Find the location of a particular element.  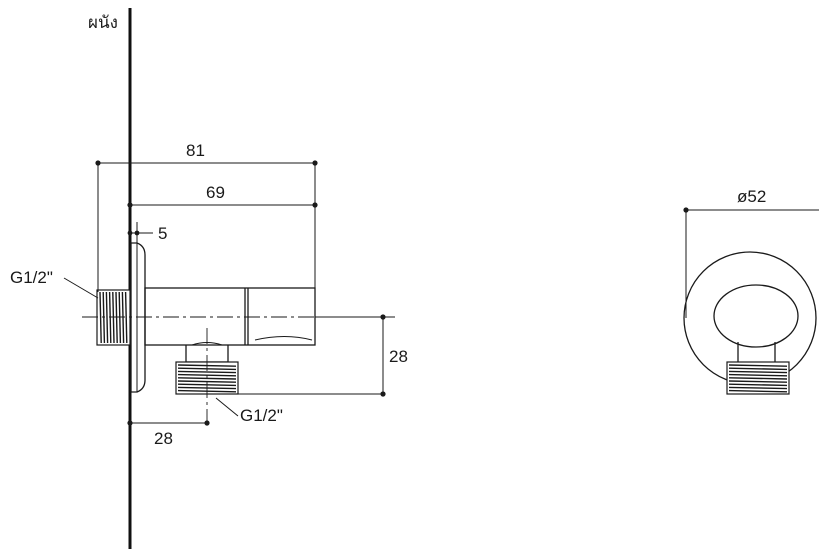

inlet-thread-label: G1/2" is located at coordinates (31, 277).